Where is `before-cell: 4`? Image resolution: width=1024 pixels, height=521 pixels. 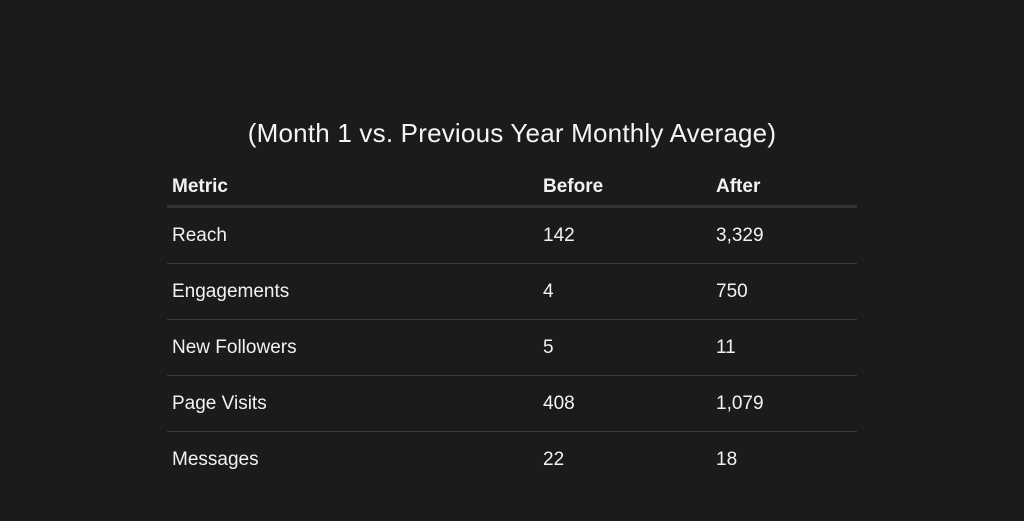 before-cell: 4 is located at coordinates (548, 291).